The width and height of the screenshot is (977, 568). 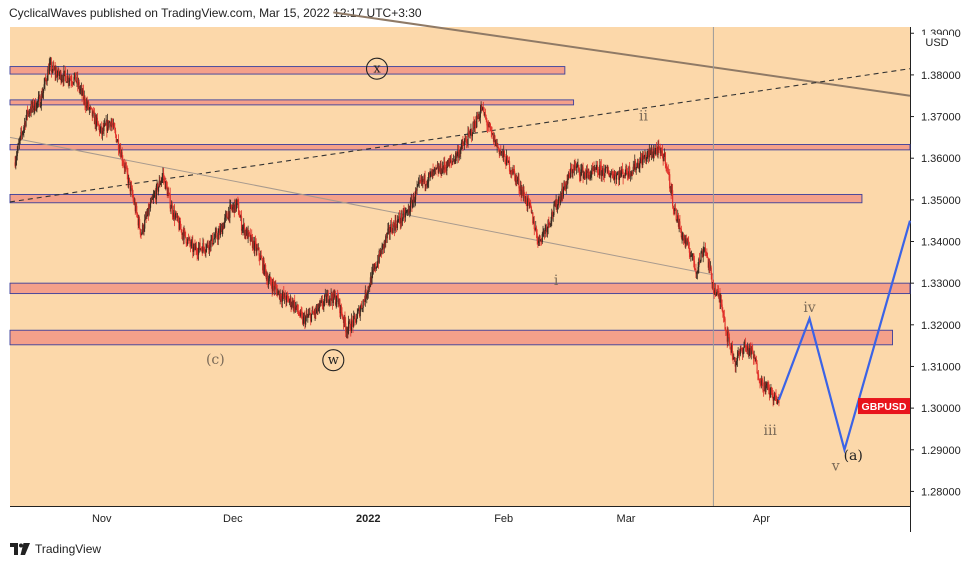 I want to click on wave-label: w, so click(x=333, y=360).